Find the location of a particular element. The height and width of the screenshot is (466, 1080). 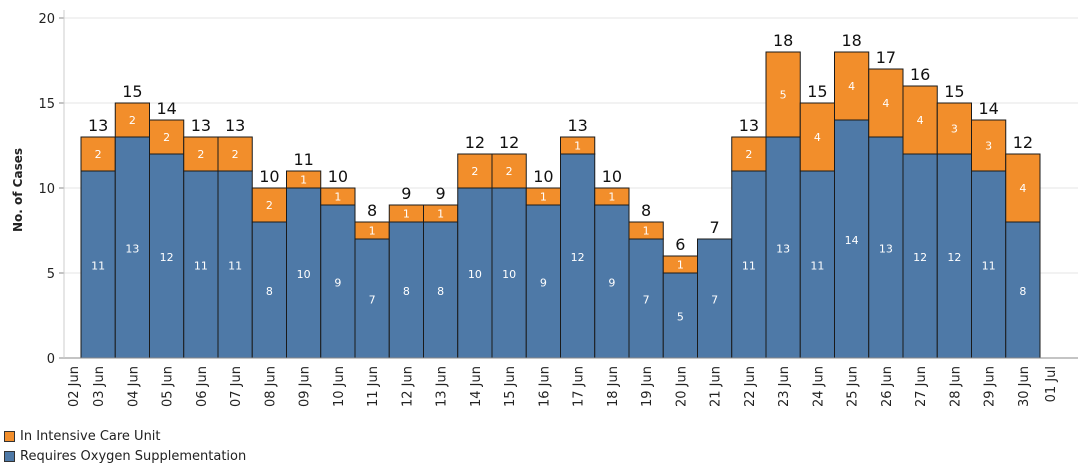

legend-item-oxygen: Requires Oxygen Supplementation is located at coordinates (125, 456).